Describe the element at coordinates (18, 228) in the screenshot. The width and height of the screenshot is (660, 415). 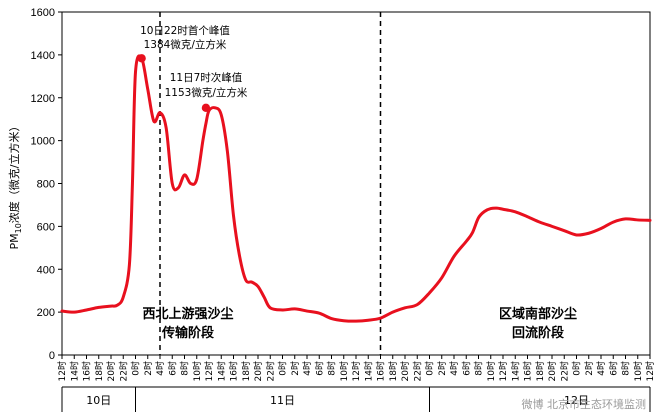
I see `y-axis-label-sub: 10` at that location.